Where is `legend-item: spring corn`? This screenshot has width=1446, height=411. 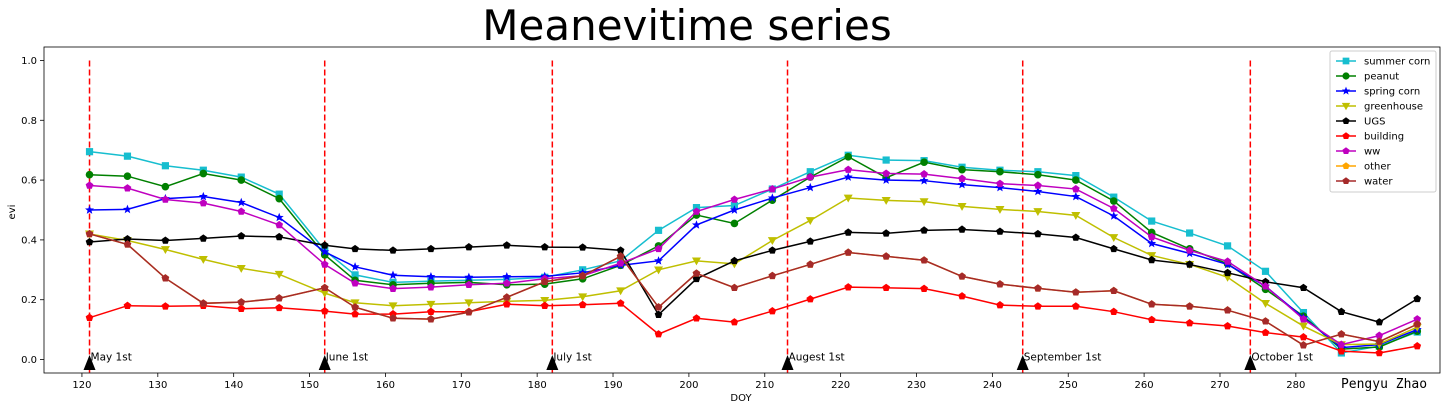 legend-item: spring corn is located at coordinates (1378, 92).